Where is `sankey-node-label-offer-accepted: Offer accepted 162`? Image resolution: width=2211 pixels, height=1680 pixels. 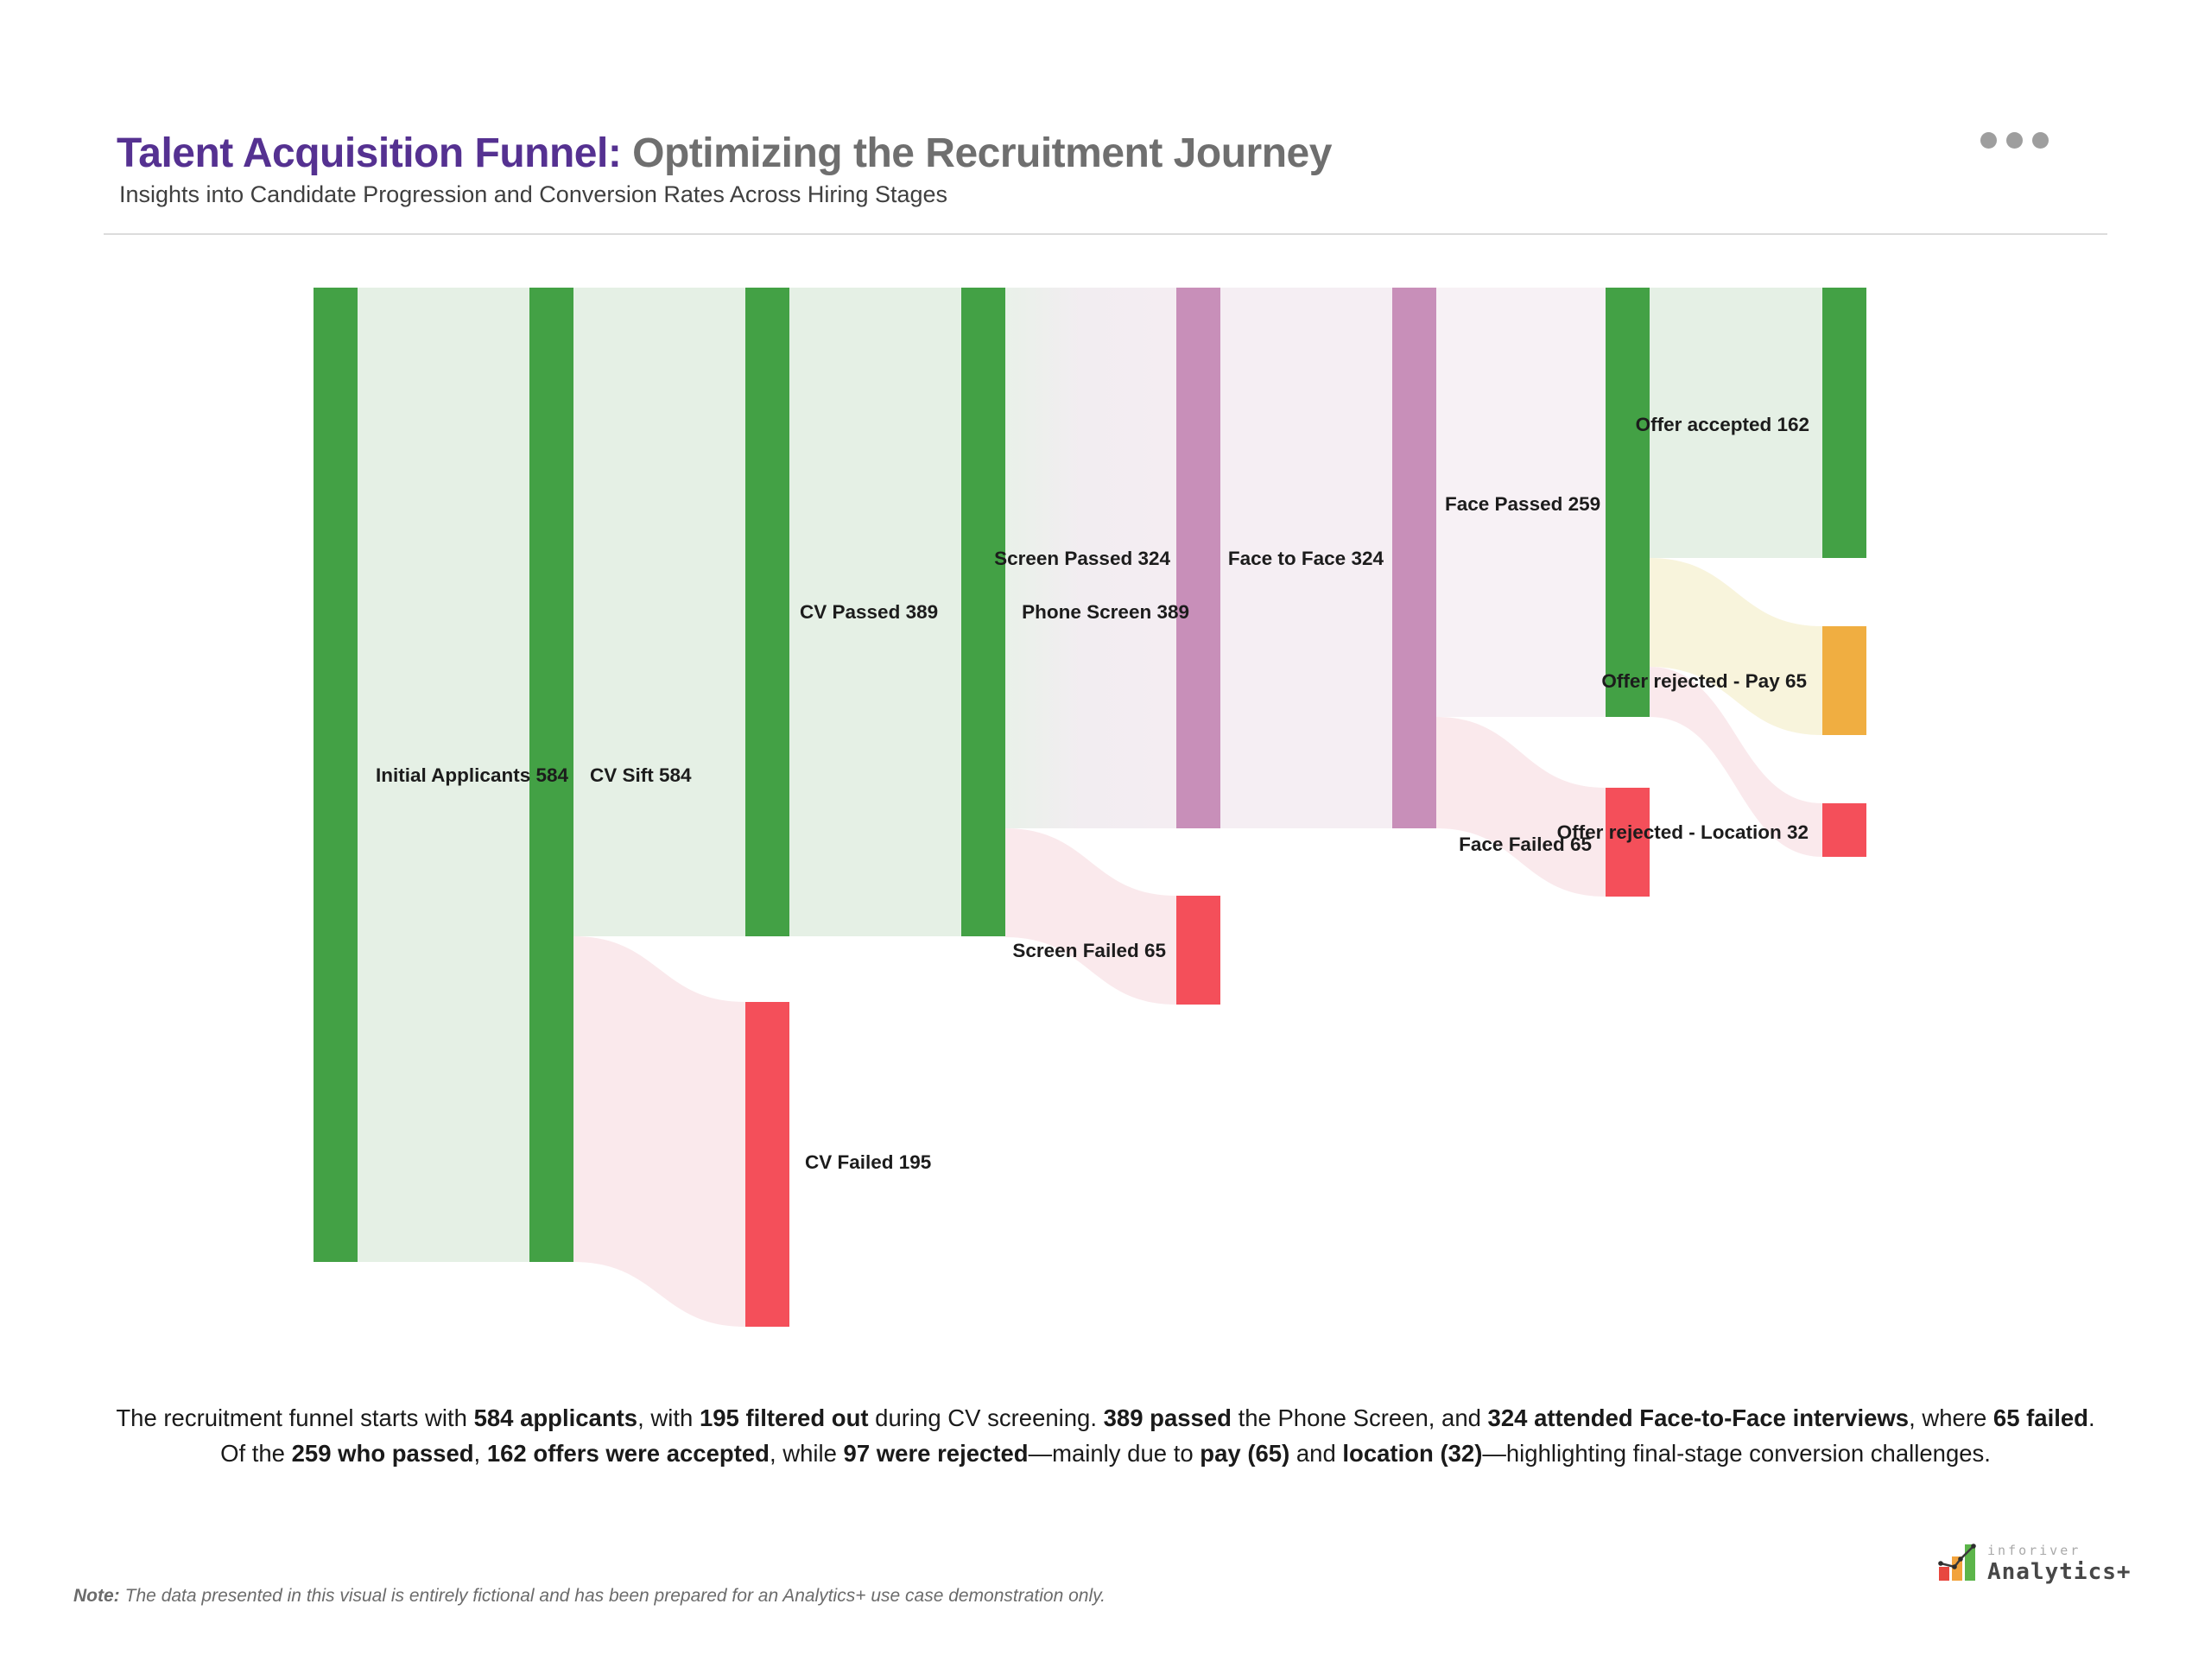 sankey-node-label-offer-accepted: Offer accepted 162 is located at coordinates (1722, 425).